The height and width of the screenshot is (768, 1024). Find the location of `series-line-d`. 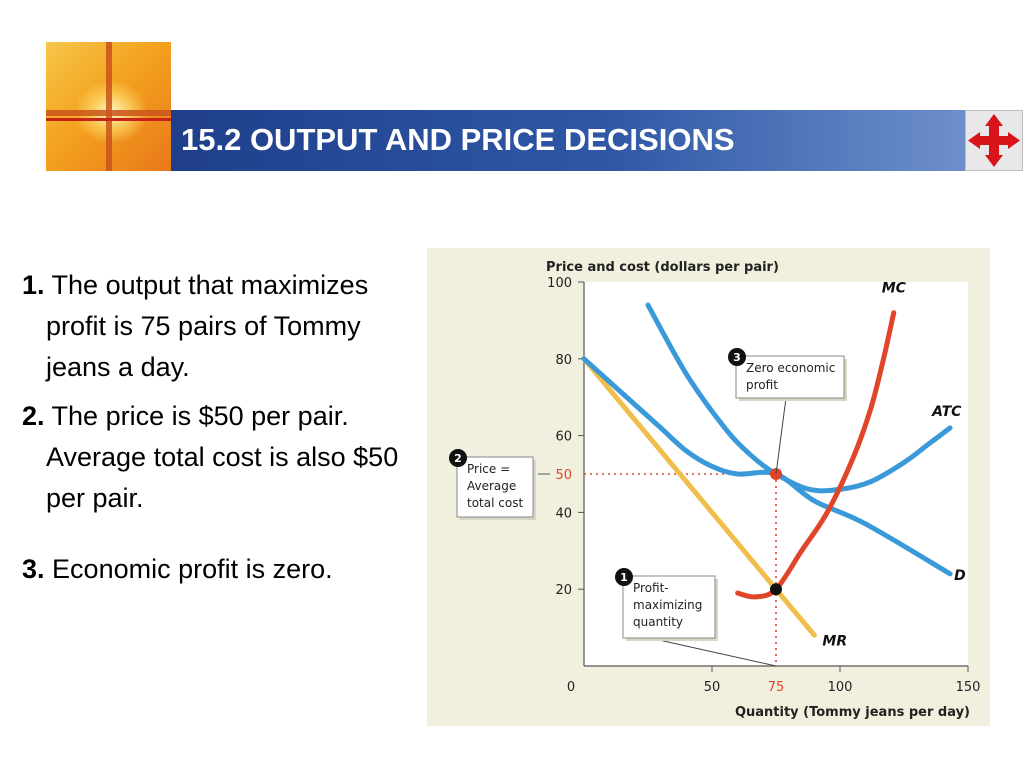

series-line-d is located at coordinates (767, 466).